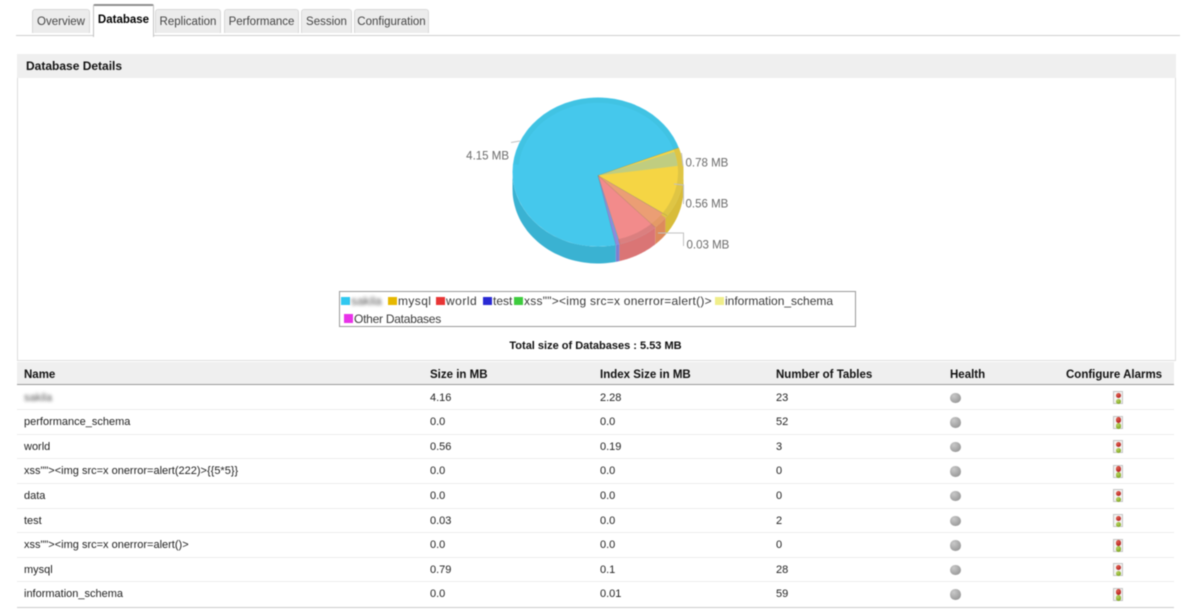 This screenshot has height=615, width=1200. What do you see at coordinates (707, 205) in the screenshot?
I see `svg-text: 0.56 MB` at bounding box center [707, 205].